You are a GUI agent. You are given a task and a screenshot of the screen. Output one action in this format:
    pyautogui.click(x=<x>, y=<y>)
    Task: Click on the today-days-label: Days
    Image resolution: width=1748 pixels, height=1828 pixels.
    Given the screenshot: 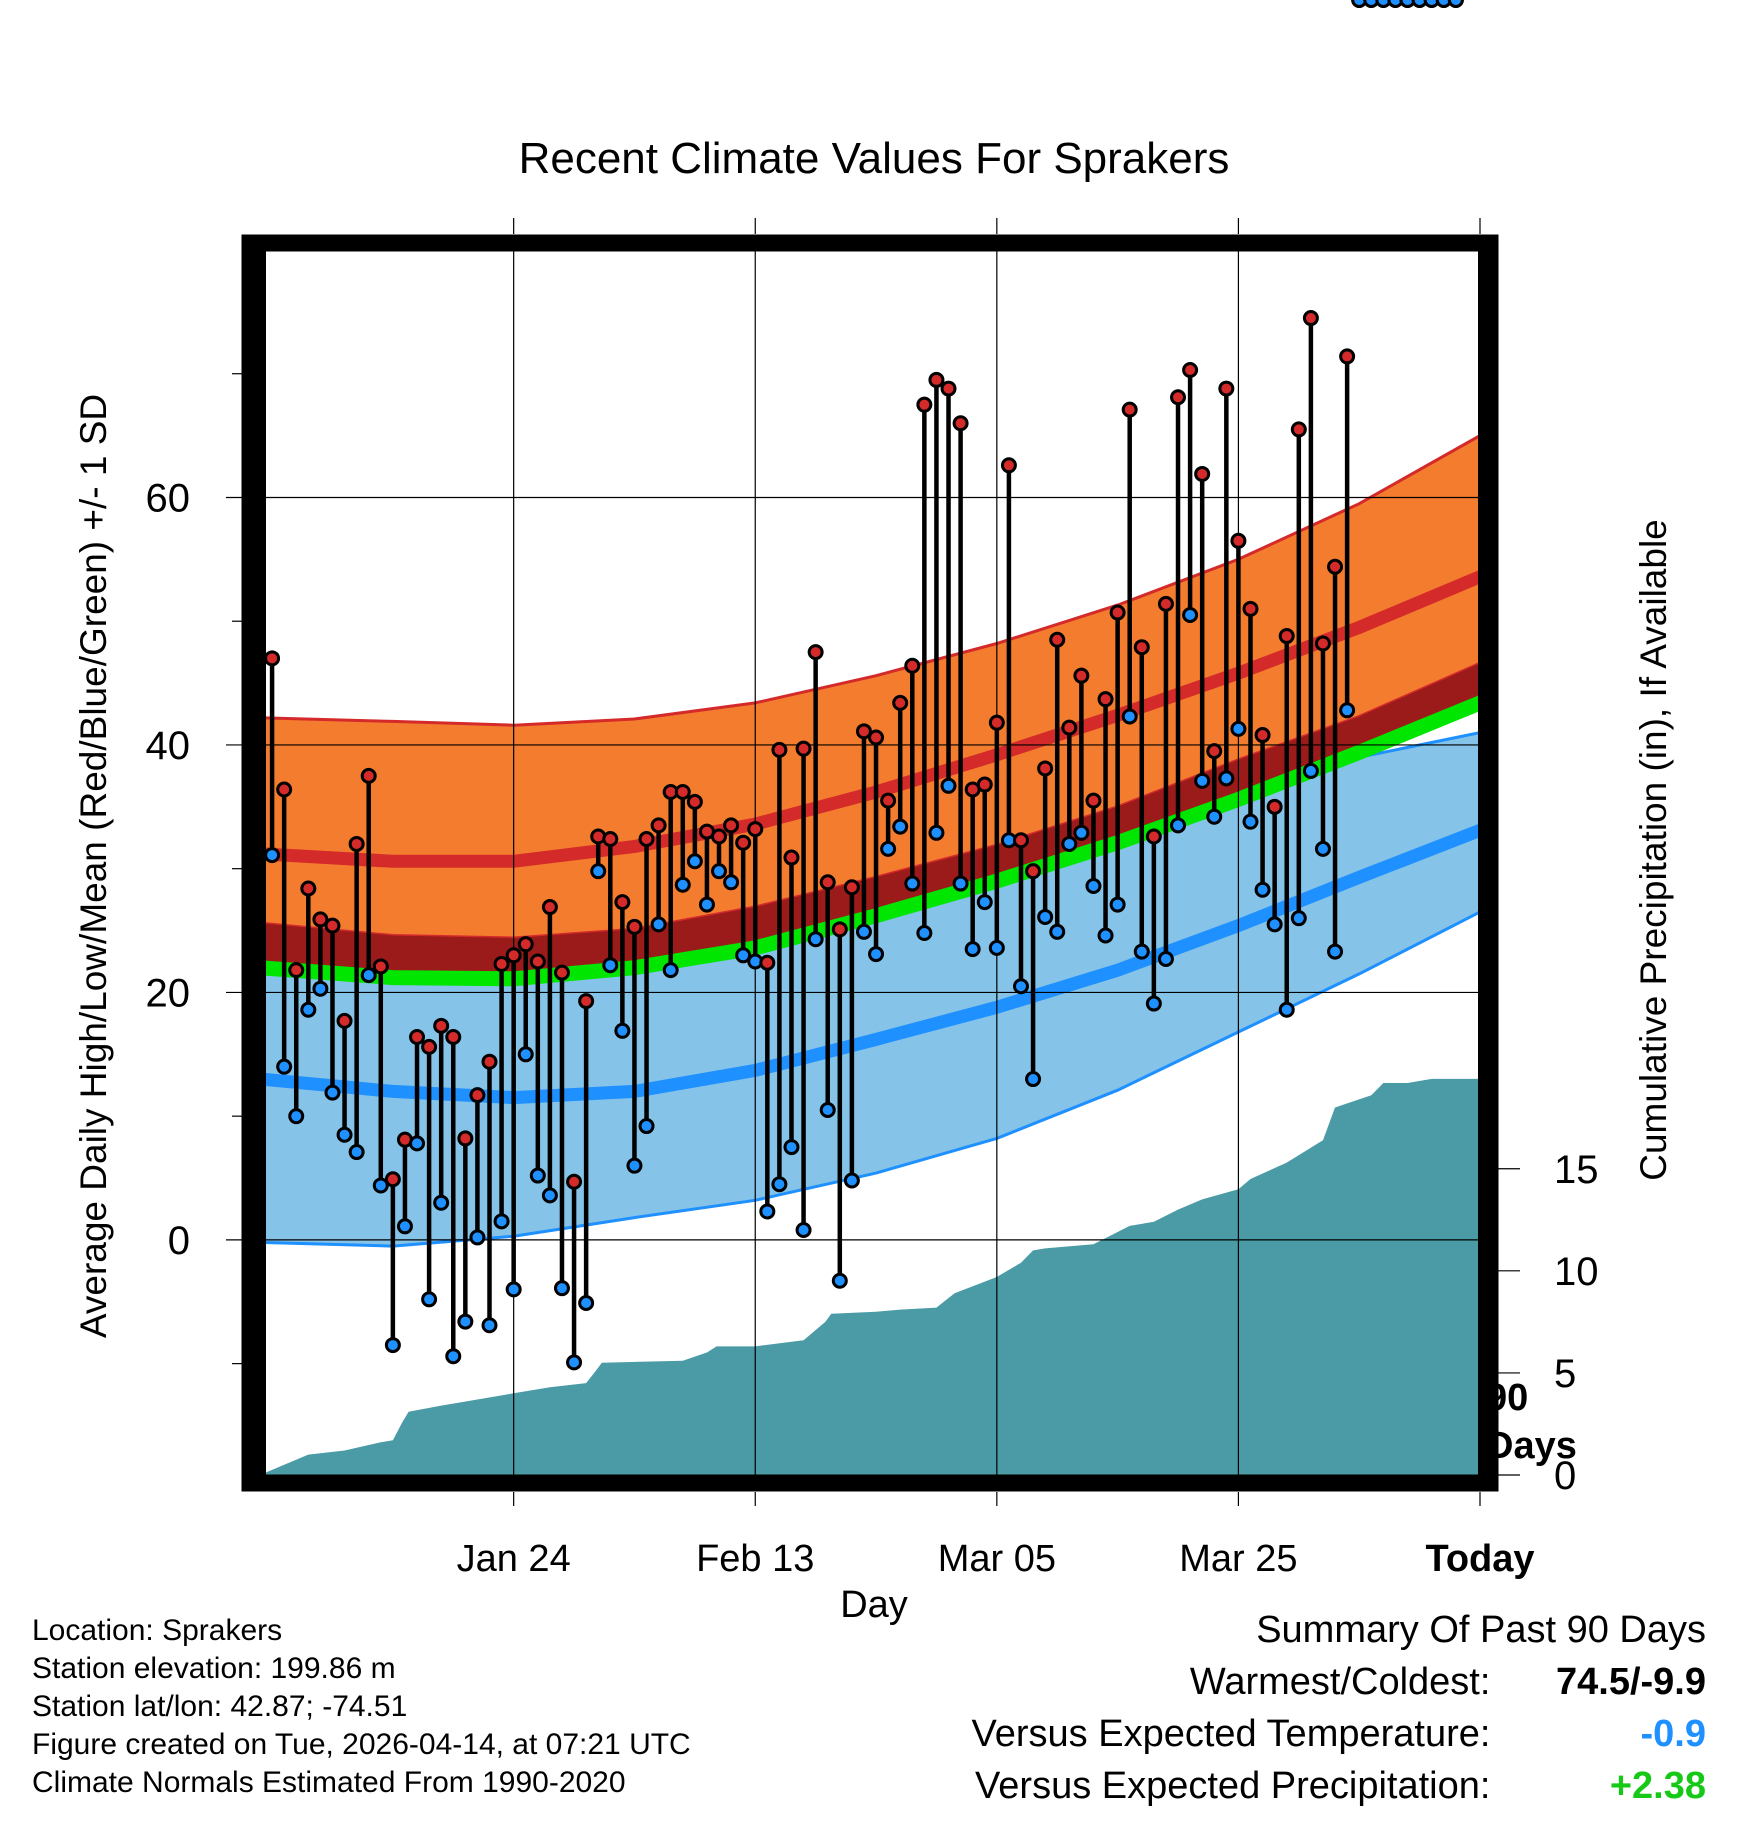 What is the action you would take?
    pyautogui.click(x=1531, y=1446)
    